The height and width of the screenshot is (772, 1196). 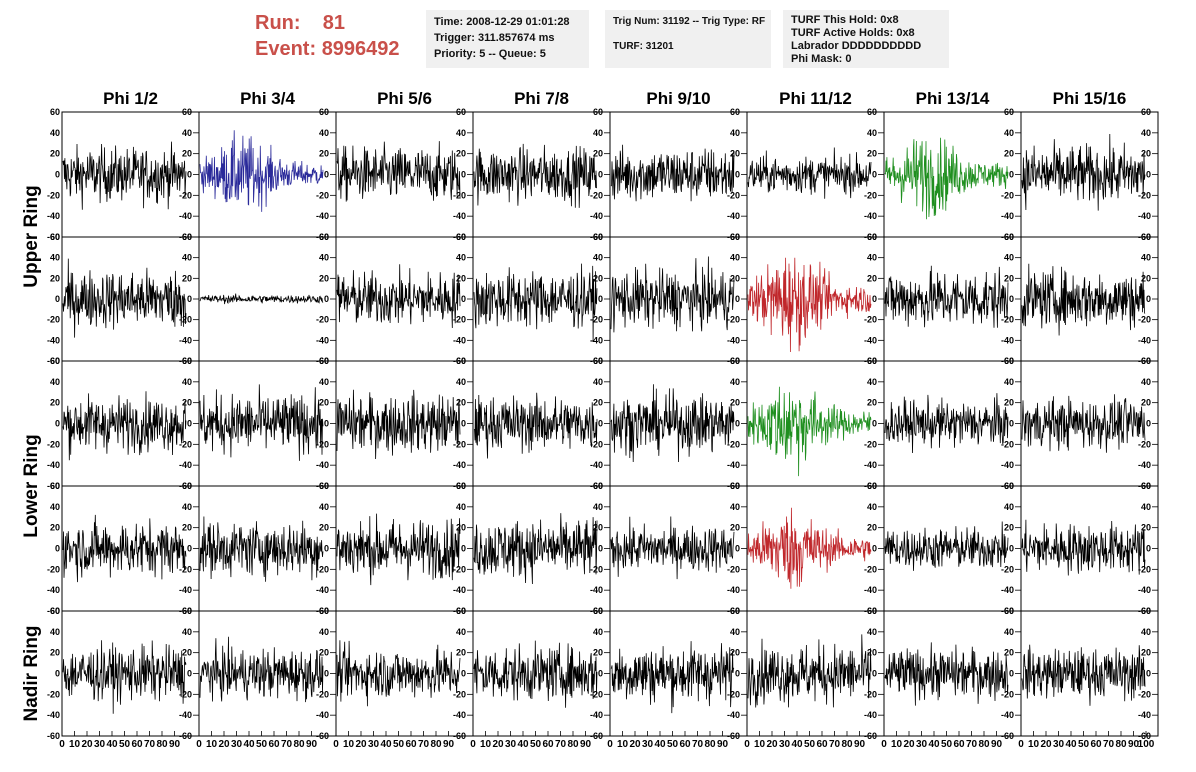 What do you see at coordinates (31, 236) in the screenshot?
I see `ring-label: Upper Ring` at bounding box center [31, 236].